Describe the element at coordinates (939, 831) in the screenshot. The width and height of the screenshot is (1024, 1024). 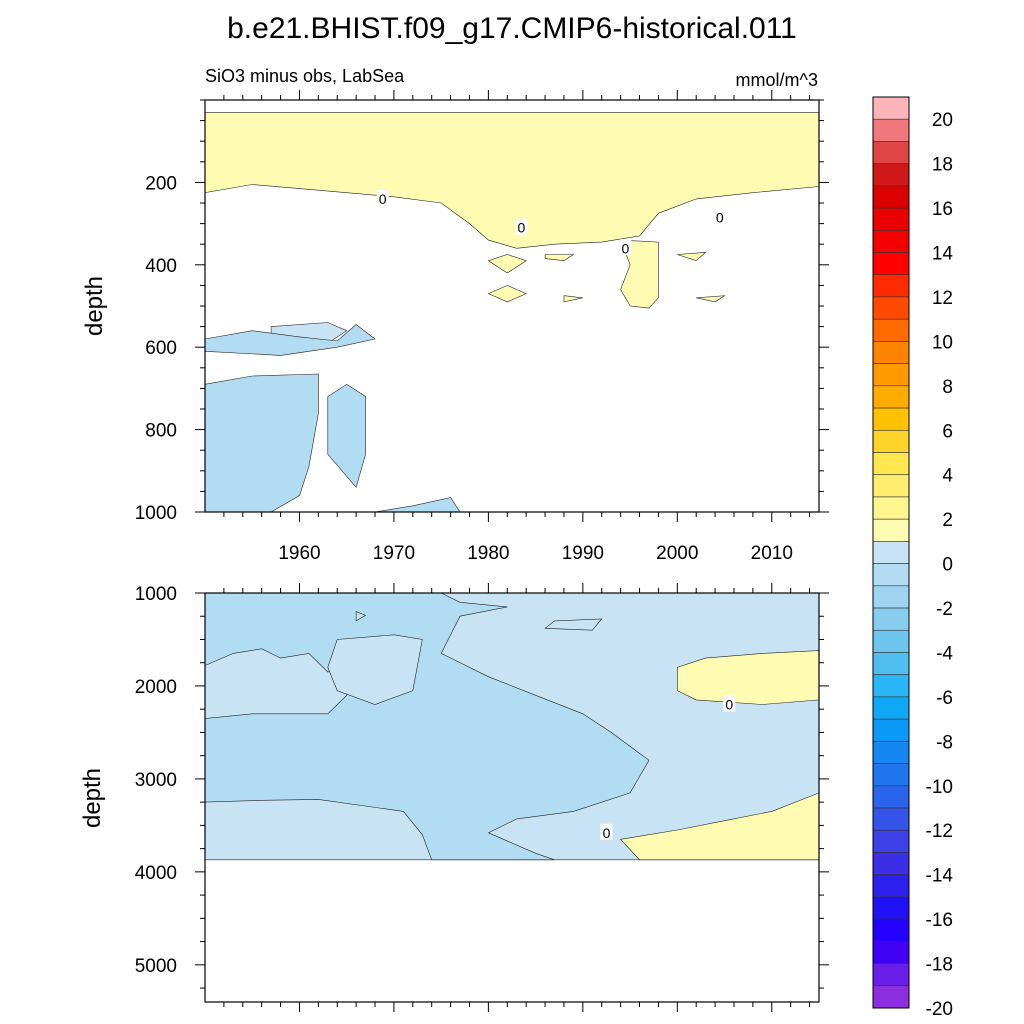
I see `colorbar-label-16: -12` at that location.